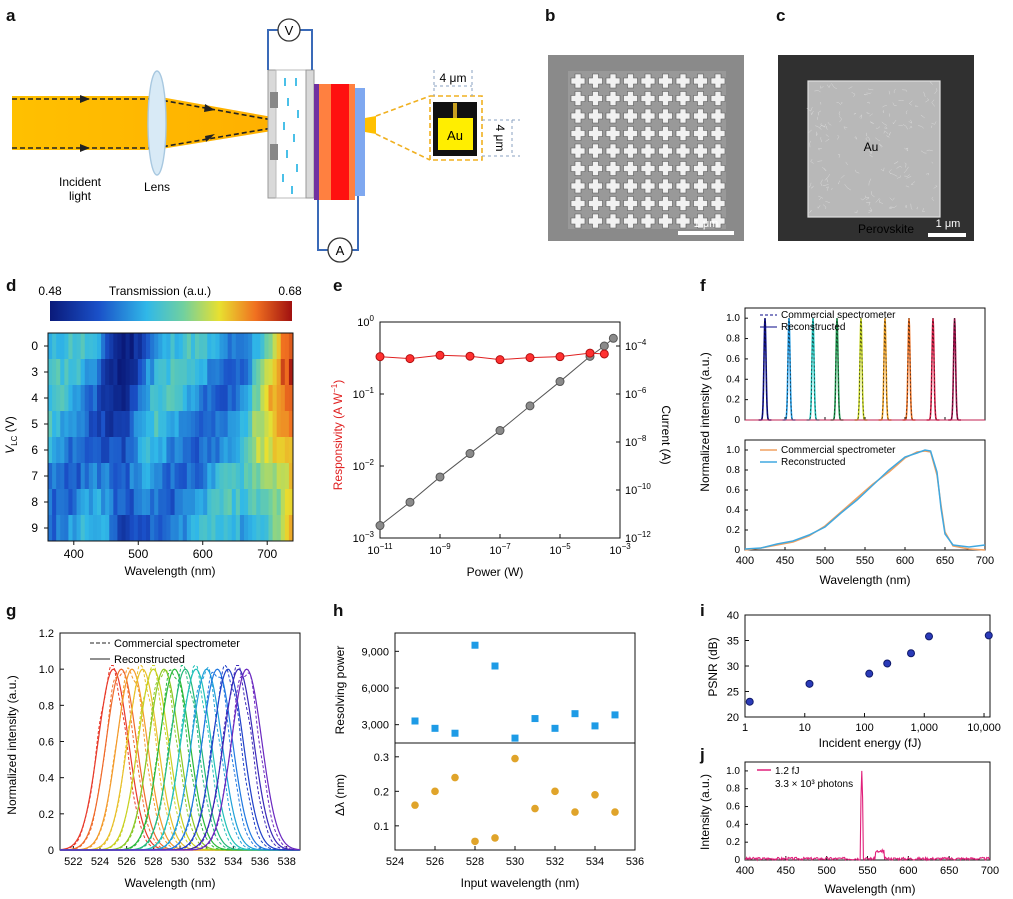 This screenshot has height=899, width=1013. Describe the element at coordinates (476, 113) in the screenshot. I see `dimension-lines` at that location.